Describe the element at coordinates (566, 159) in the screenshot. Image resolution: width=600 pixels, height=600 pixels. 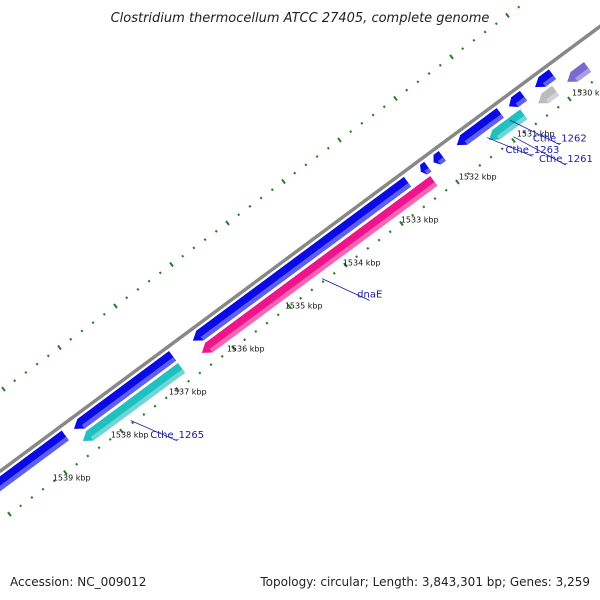
I see `gene-label: Cthe_1261` at that location.